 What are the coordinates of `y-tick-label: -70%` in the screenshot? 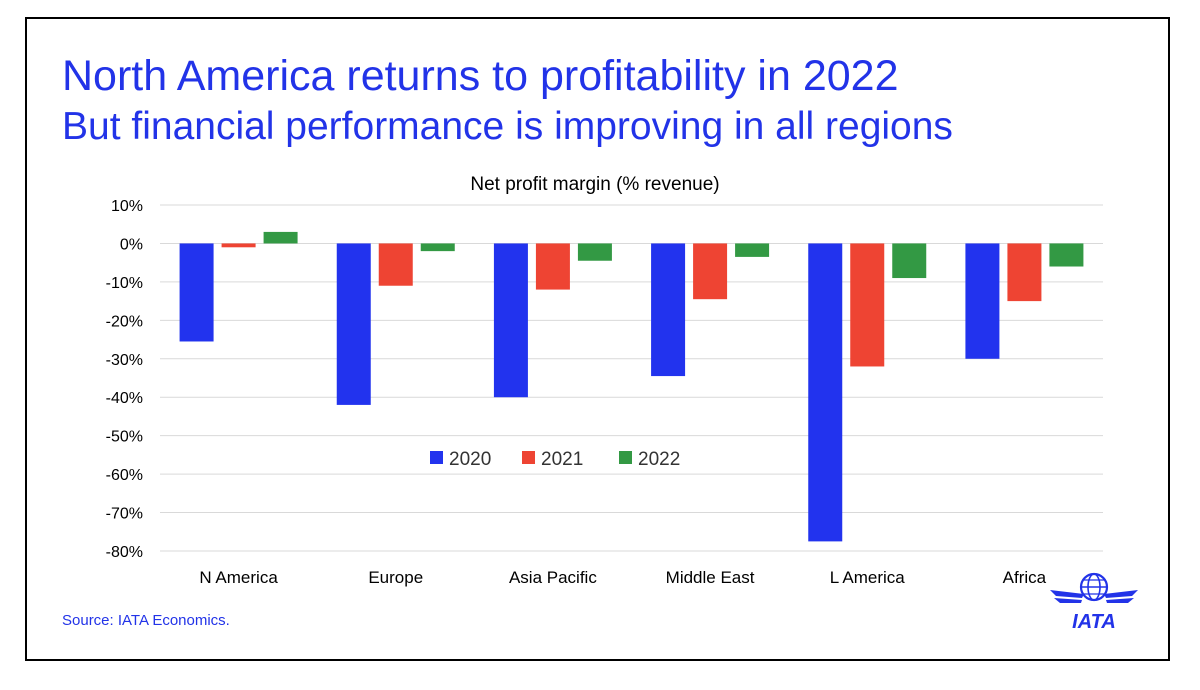 It's located at (124, 514).